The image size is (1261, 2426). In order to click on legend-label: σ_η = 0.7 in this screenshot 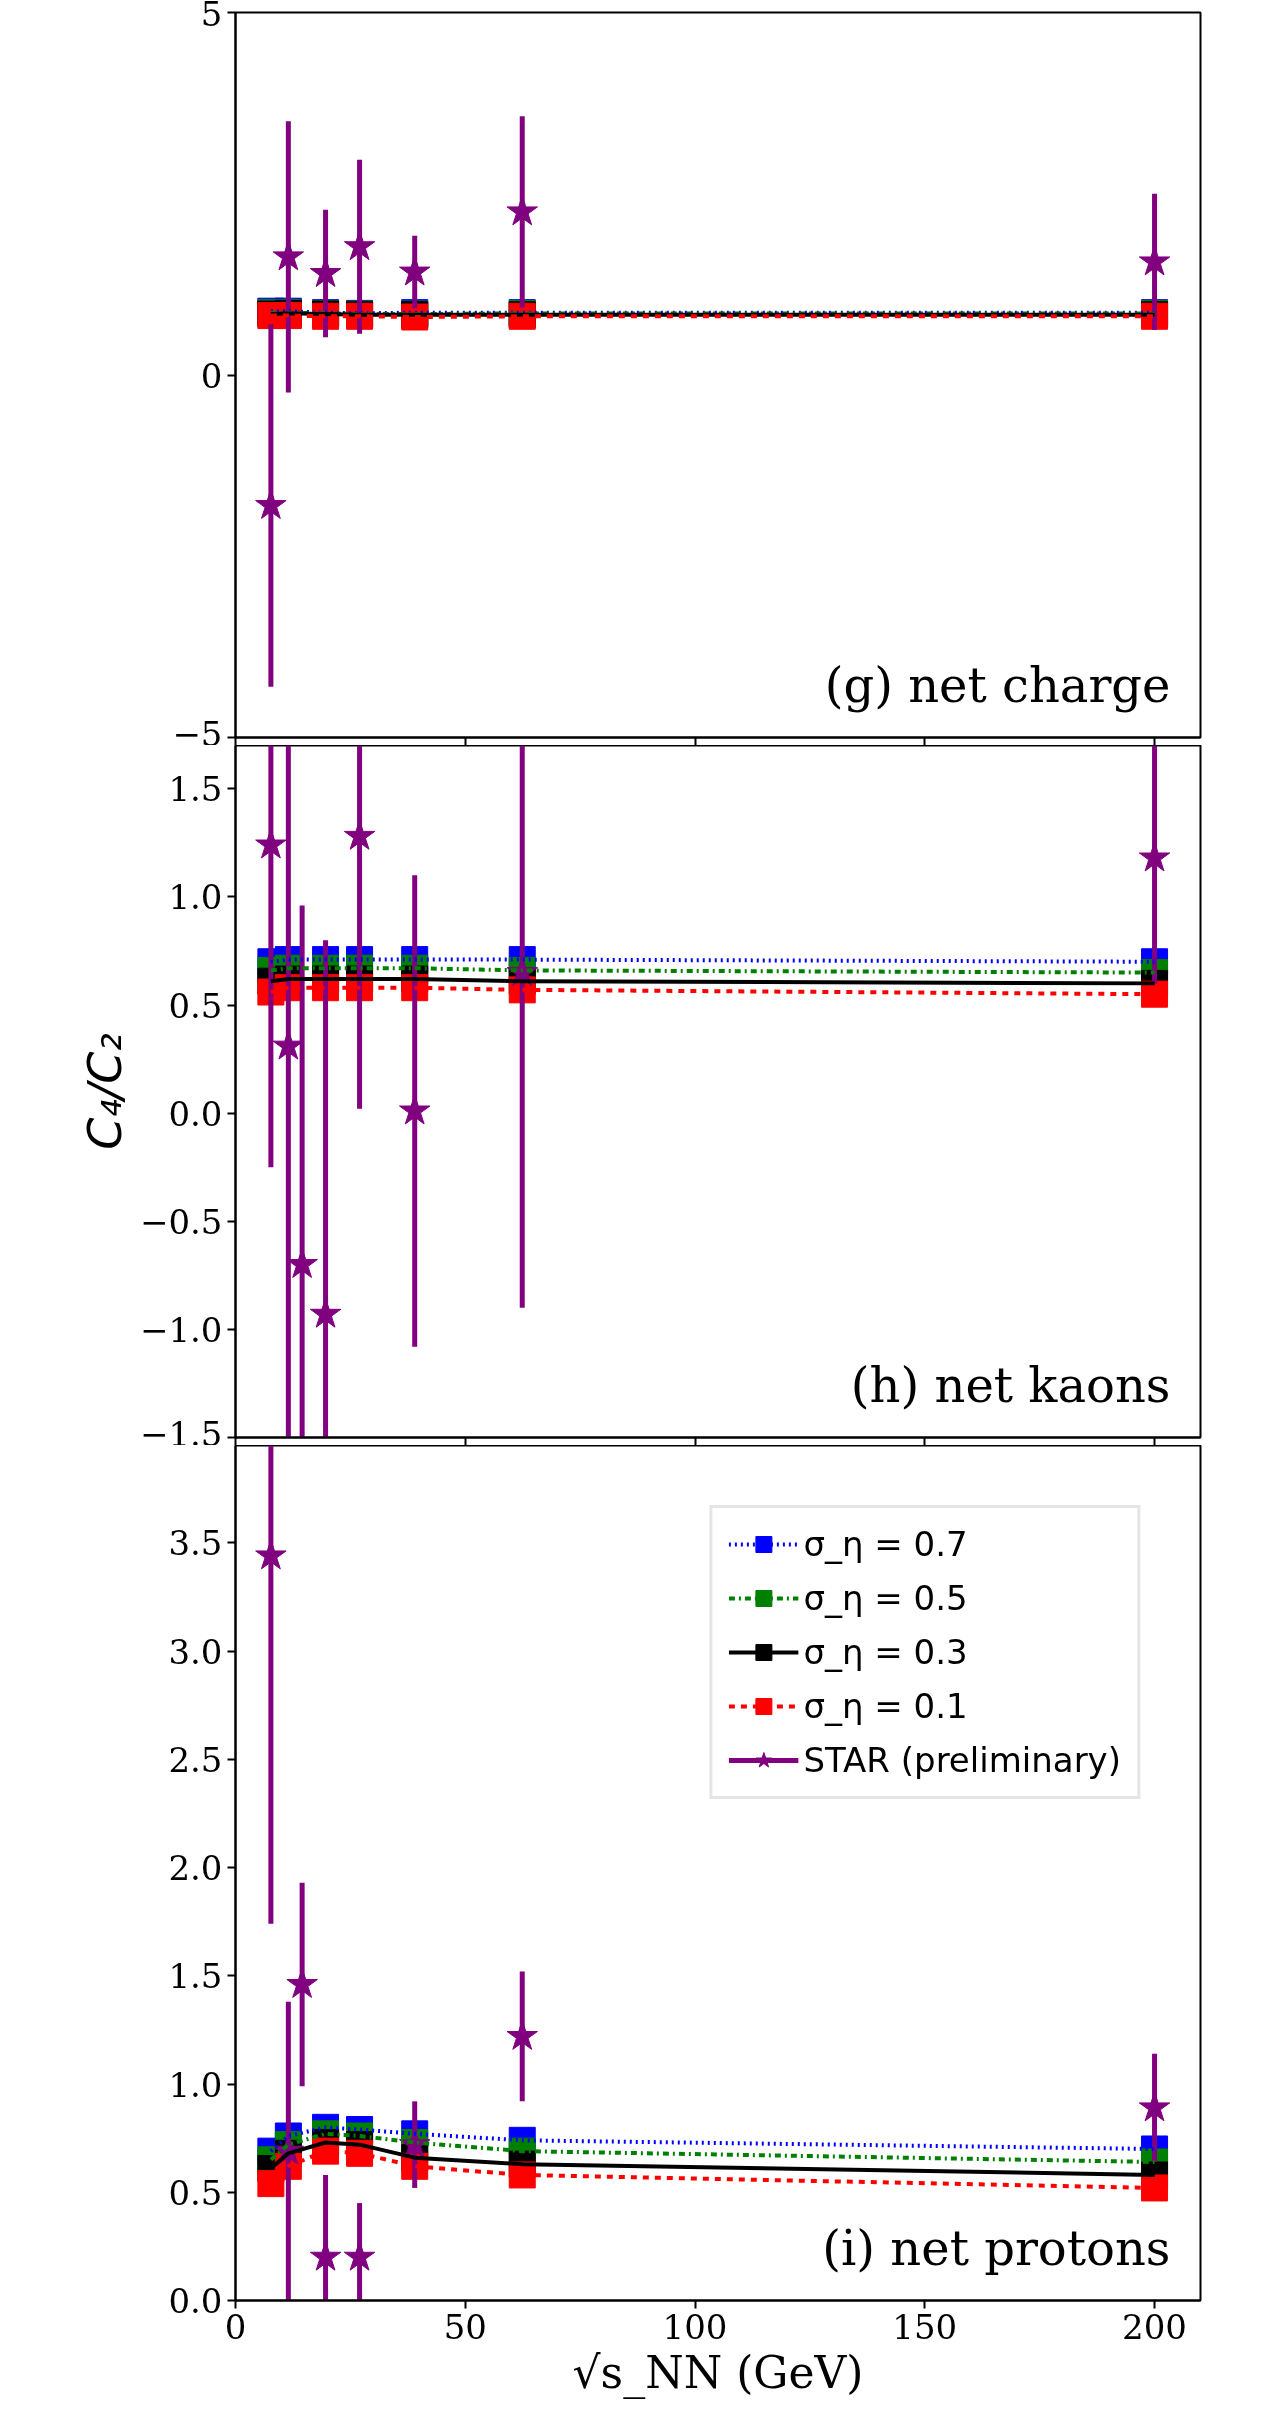, I will do `click(885, 1544)`.